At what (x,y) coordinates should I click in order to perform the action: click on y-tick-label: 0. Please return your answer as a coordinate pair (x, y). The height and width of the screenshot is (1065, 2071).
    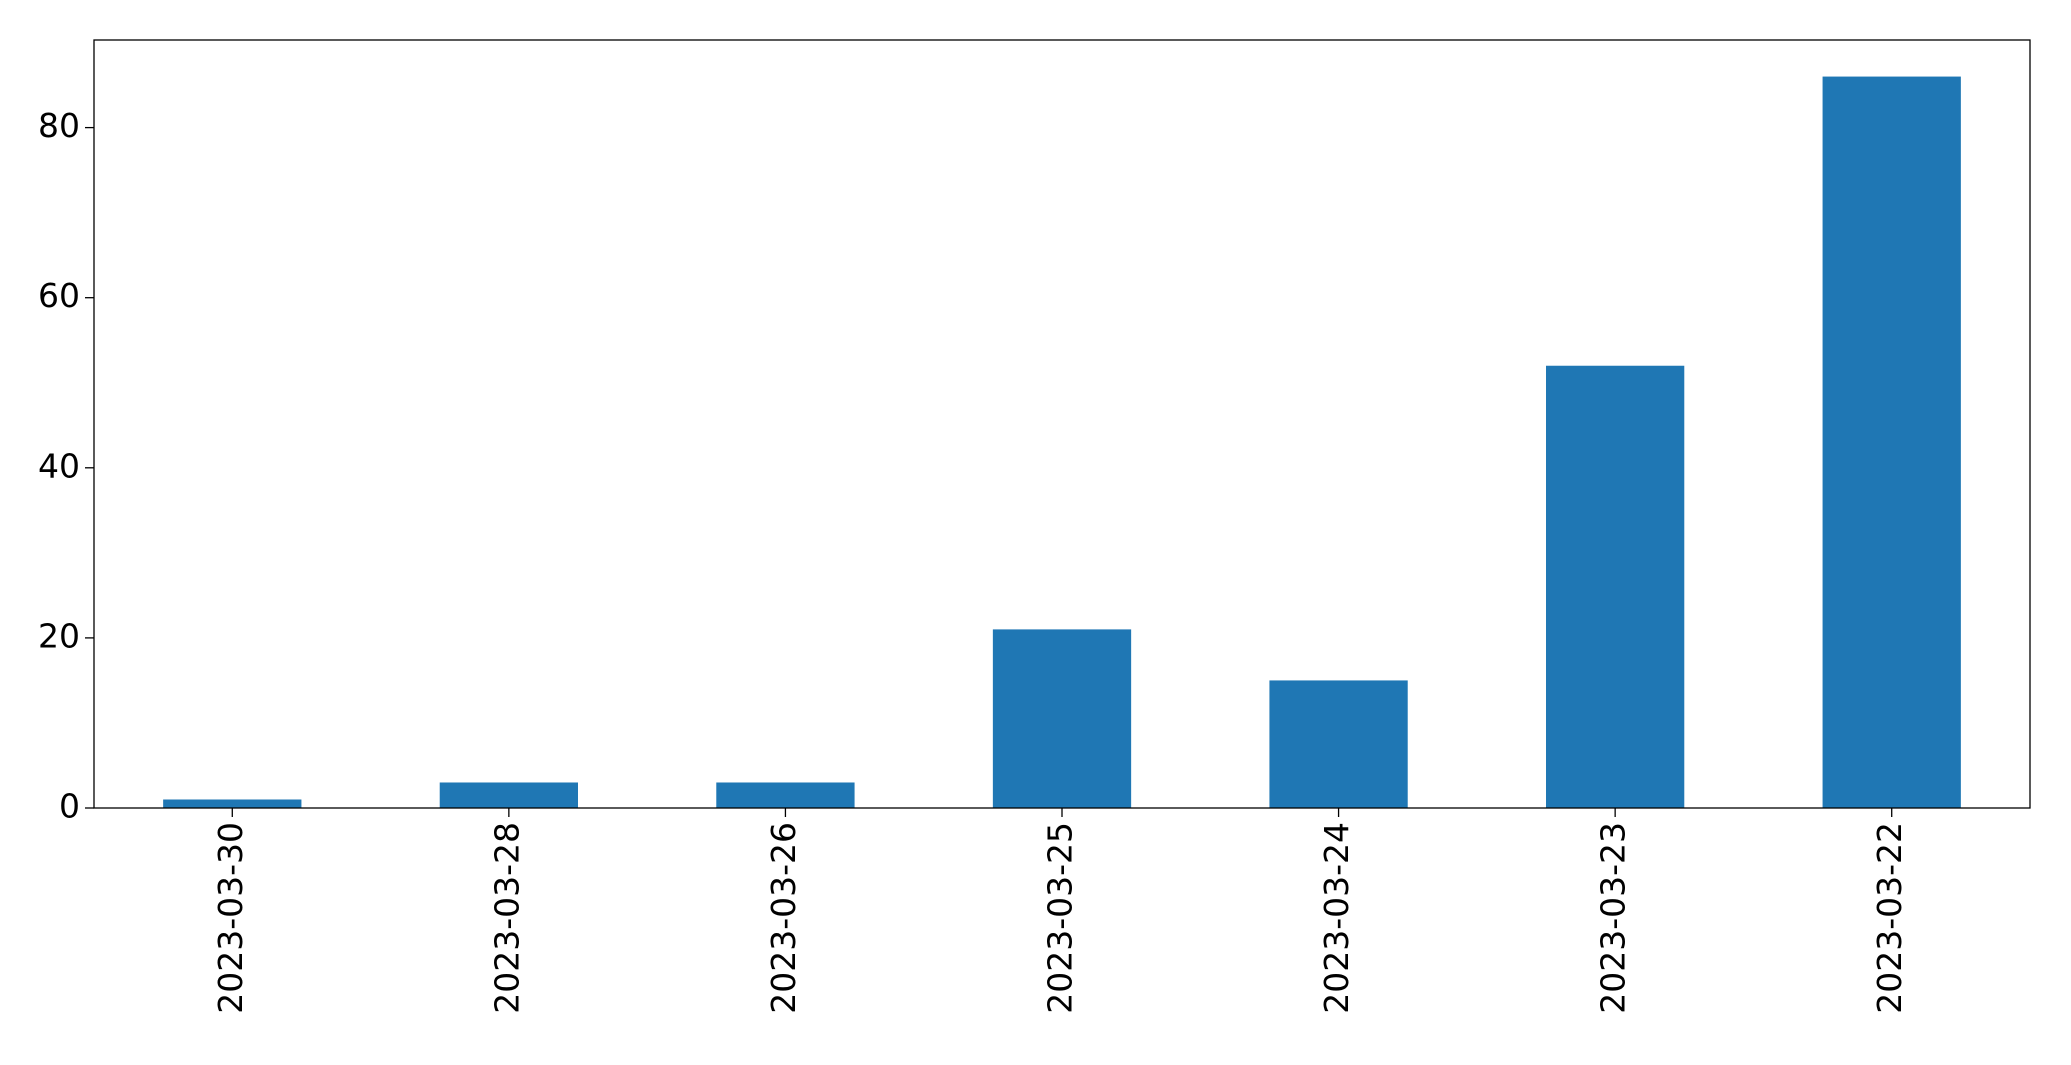
    Looking at the image, I should click on (69, 806).